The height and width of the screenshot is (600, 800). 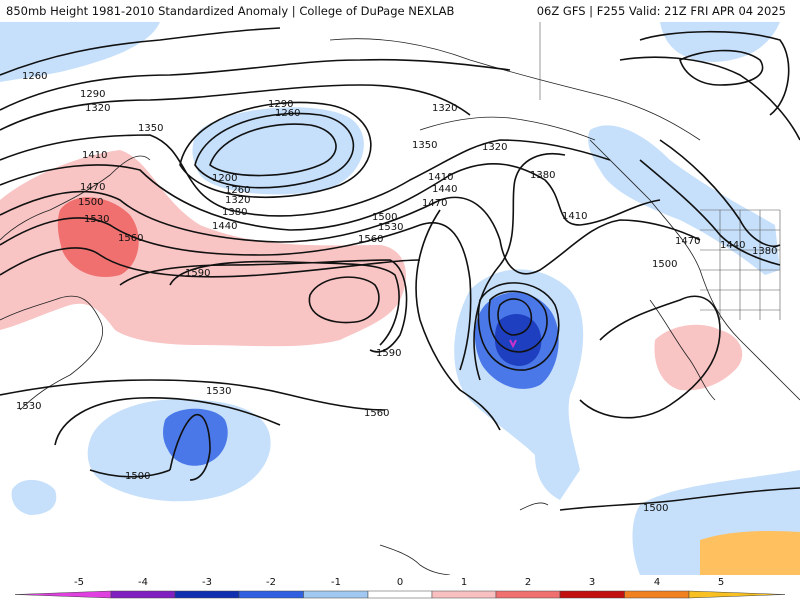 I want to click on colorbar-tick-label: -4, so click(x=143, y=582).